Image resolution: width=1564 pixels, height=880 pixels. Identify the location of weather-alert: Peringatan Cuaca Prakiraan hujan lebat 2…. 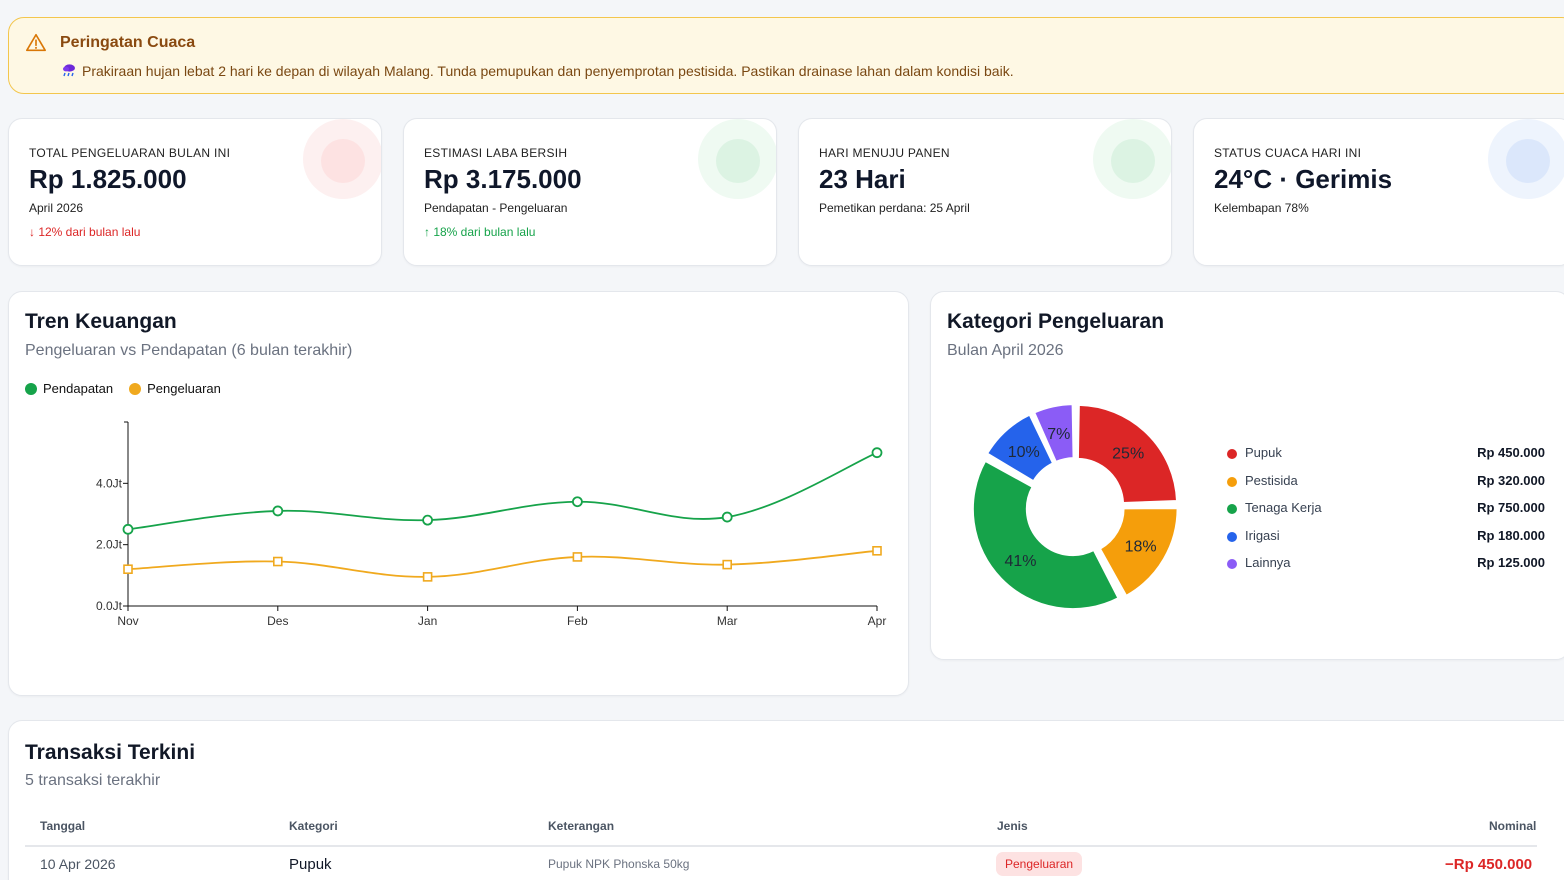
(786, 55).